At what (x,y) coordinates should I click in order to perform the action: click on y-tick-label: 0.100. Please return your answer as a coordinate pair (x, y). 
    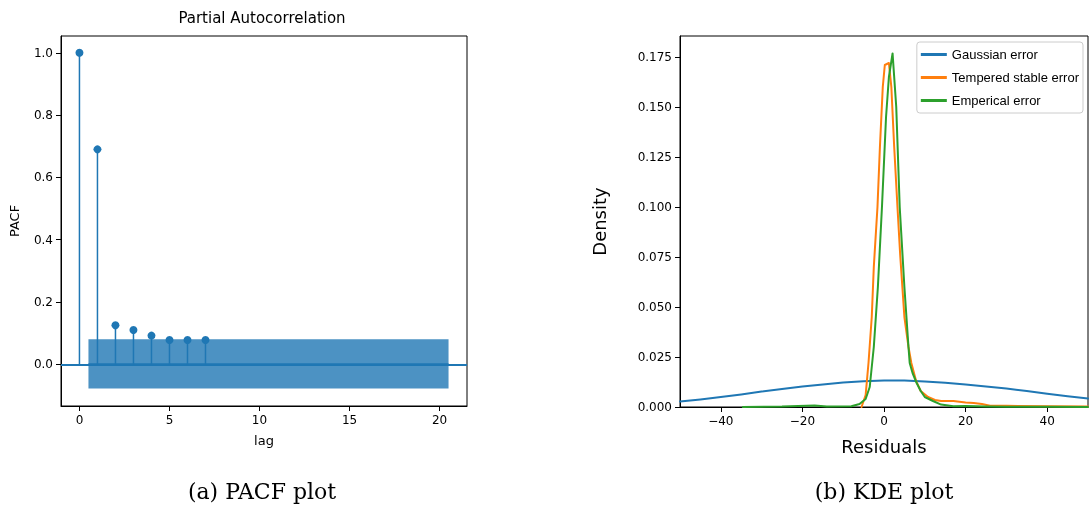
    Looking at the image, I should click on (654, 207).